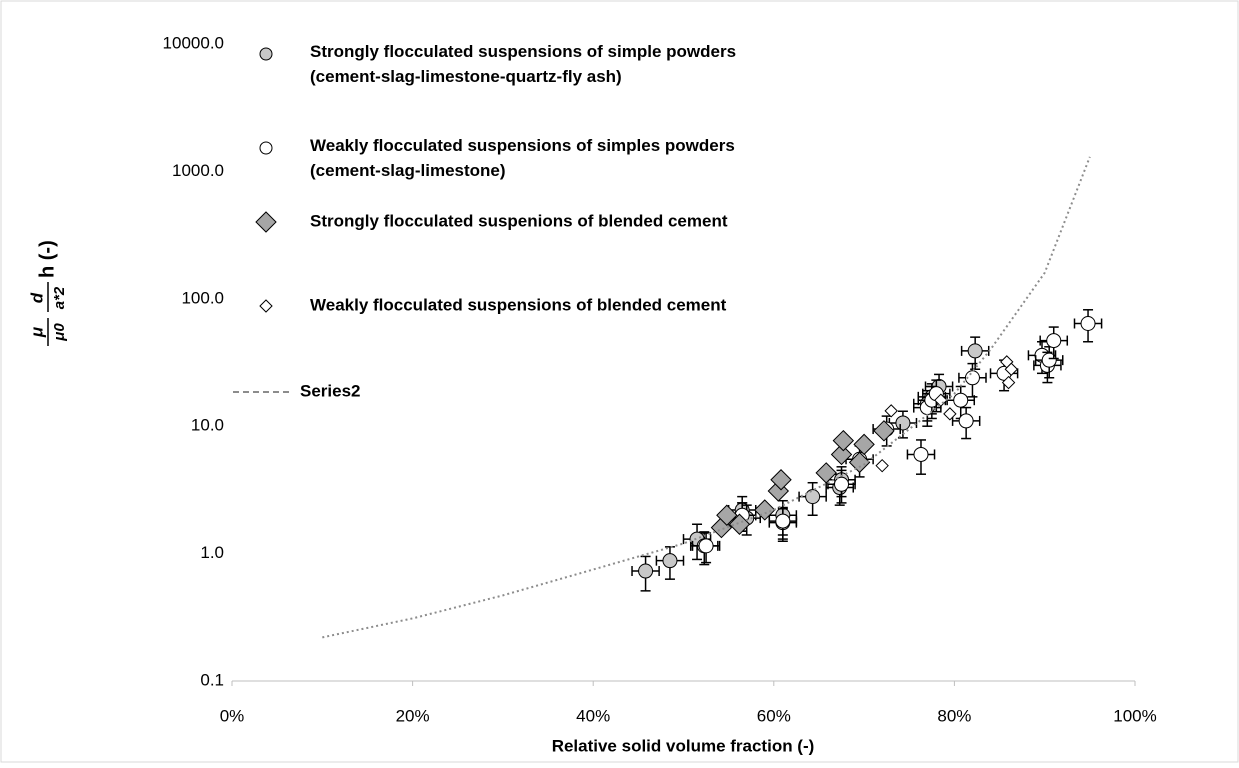 Image resolution: width=1239 pixels, height=768 pixels. I want to click on y-label-part: μ, so click(36, 332).